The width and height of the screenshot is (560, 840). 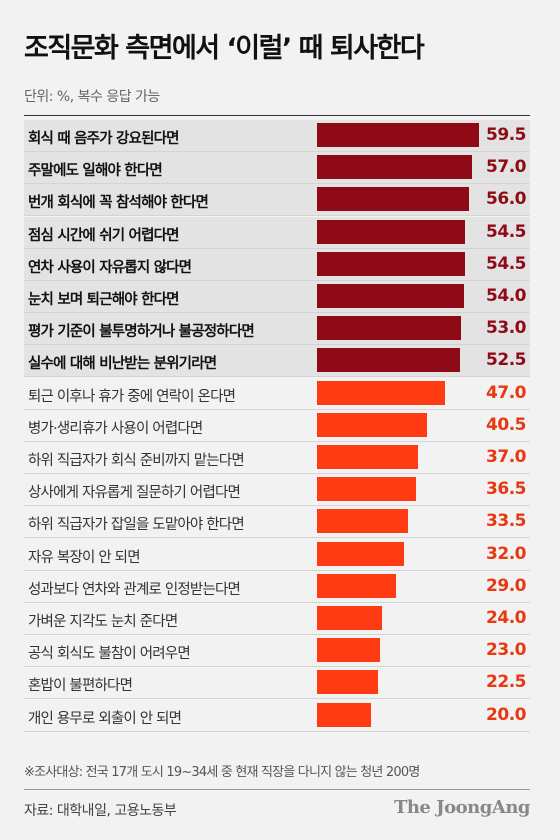 I want to click on brand-logo: The JoongAng, so click(x=462, y=807).